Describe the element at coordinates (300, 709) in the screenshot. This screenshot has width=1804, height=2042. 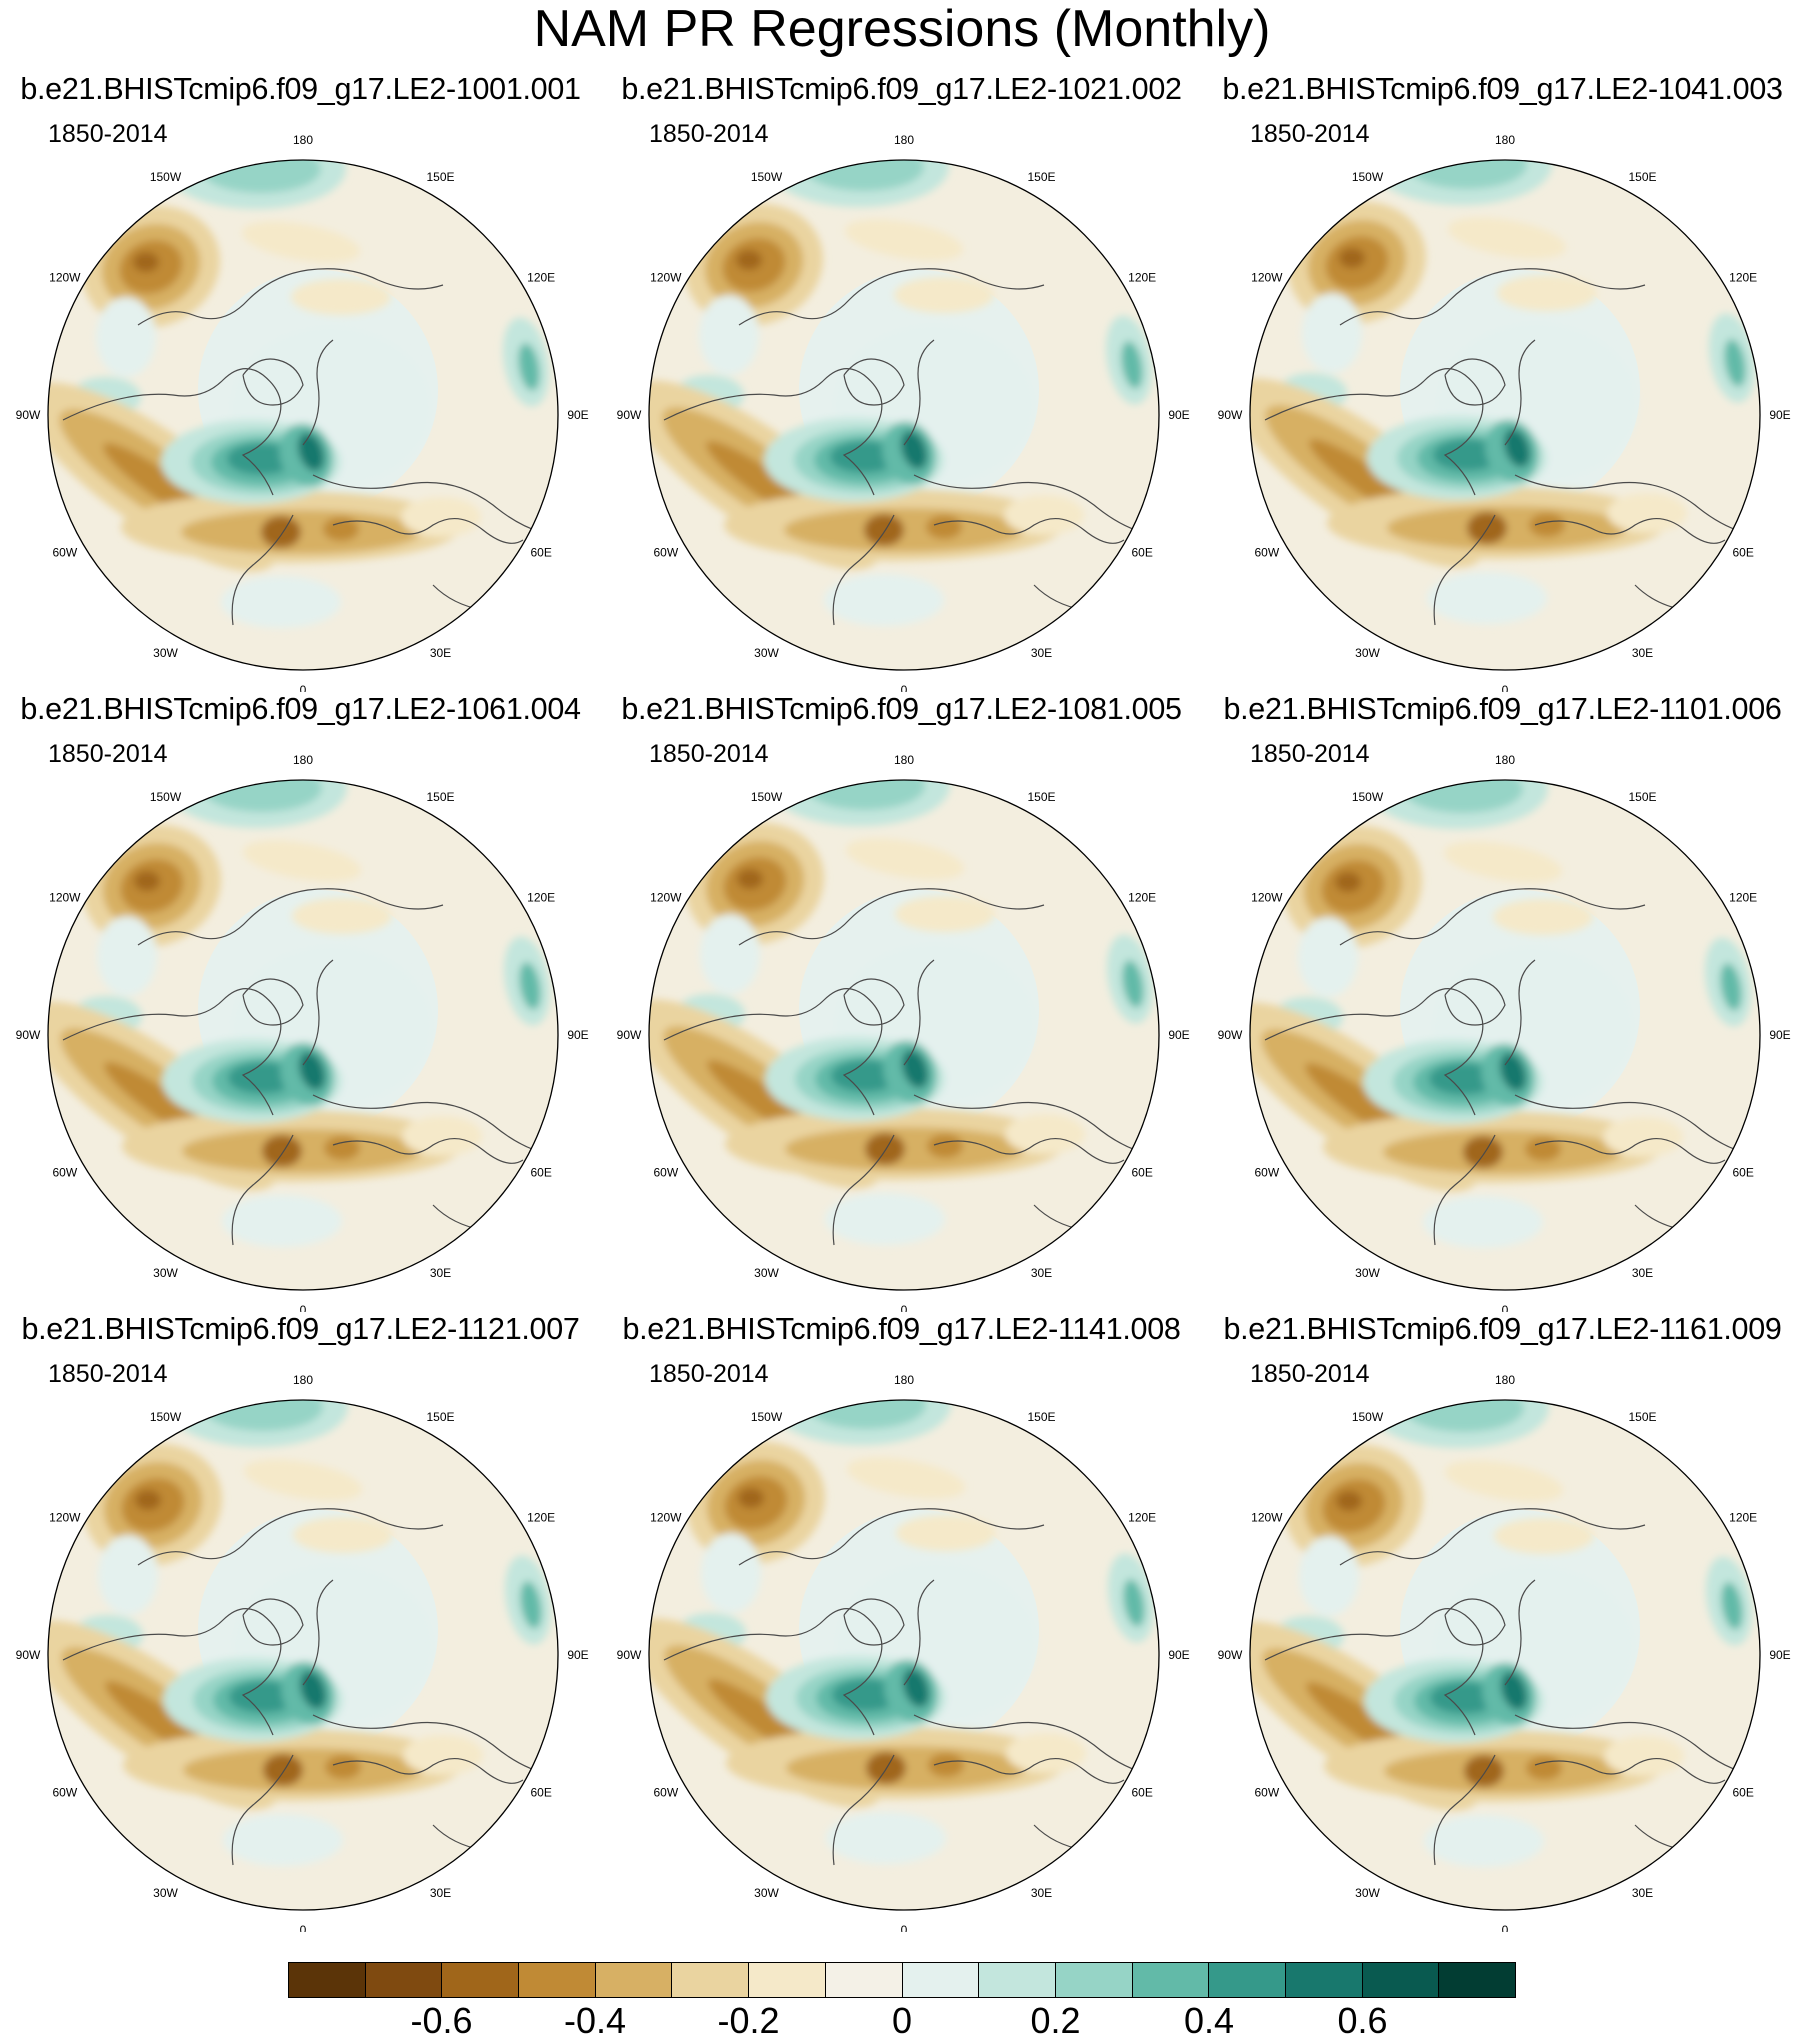
I see `panel-title: b.e21.BHISTcmip6.f09_g17.LE2-1061.004` at that location.